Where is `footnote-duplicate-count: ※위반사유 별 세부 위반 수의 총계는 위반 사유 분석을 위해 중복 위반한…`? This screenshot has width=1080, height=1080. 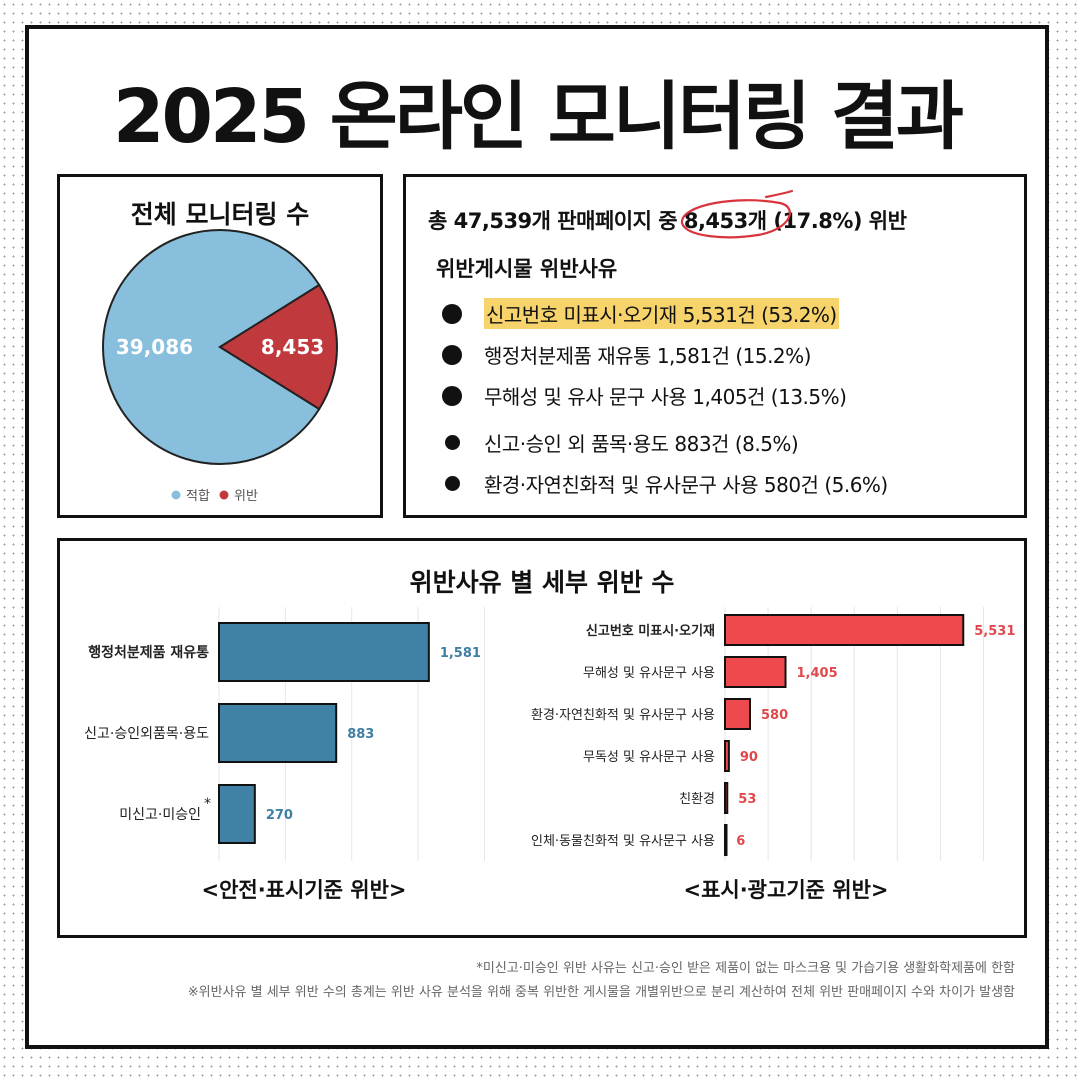
footnote-duplicate-count: ※위반사유 별 세부 위반 수의 총계는 위반 사유 분석을 위해 중복 위반한… is located at coordinates (601, 992).